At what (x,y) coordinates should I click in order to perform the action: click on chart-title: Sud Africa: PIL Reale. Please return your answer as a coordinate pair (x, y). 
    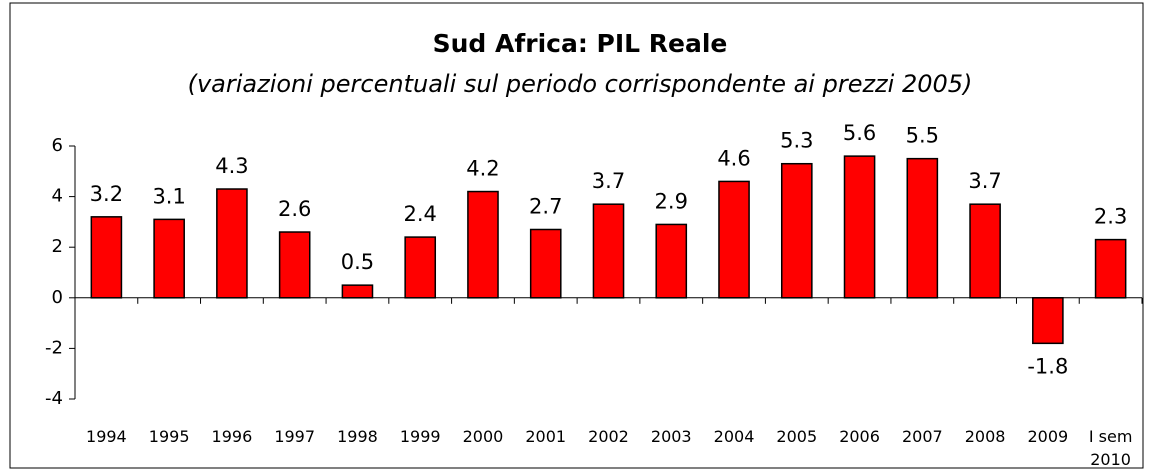
    Looking at the image, I should click on (580, 43).